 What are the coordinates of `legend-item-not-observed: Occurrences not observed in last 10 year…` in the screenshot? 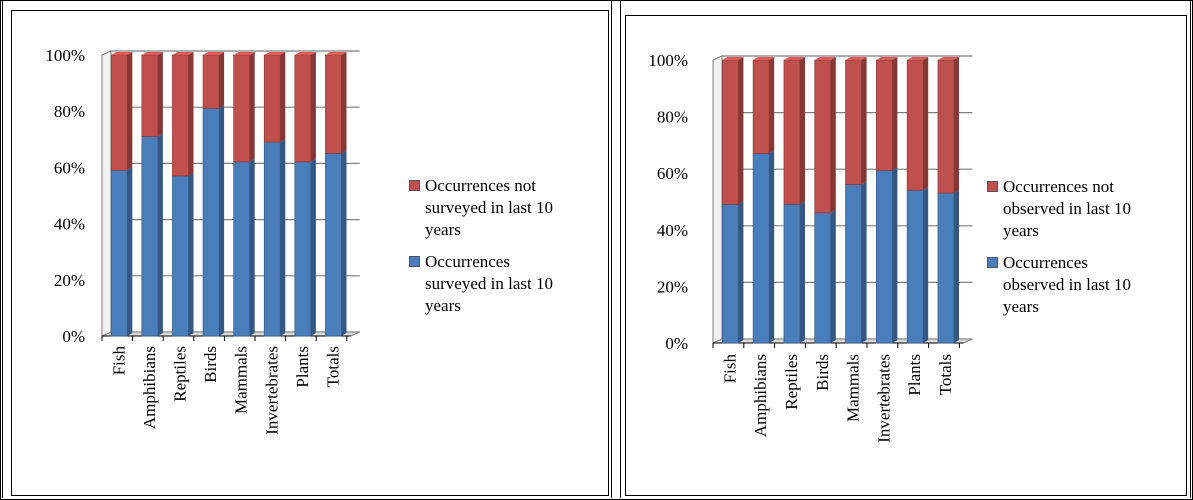 It's located at (1082, 209).